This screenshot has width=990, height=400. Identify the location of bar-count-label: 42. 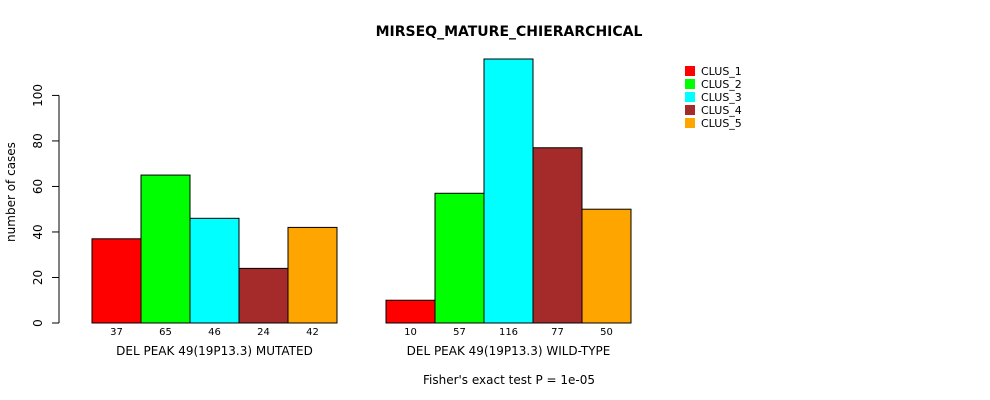
(312, 332).